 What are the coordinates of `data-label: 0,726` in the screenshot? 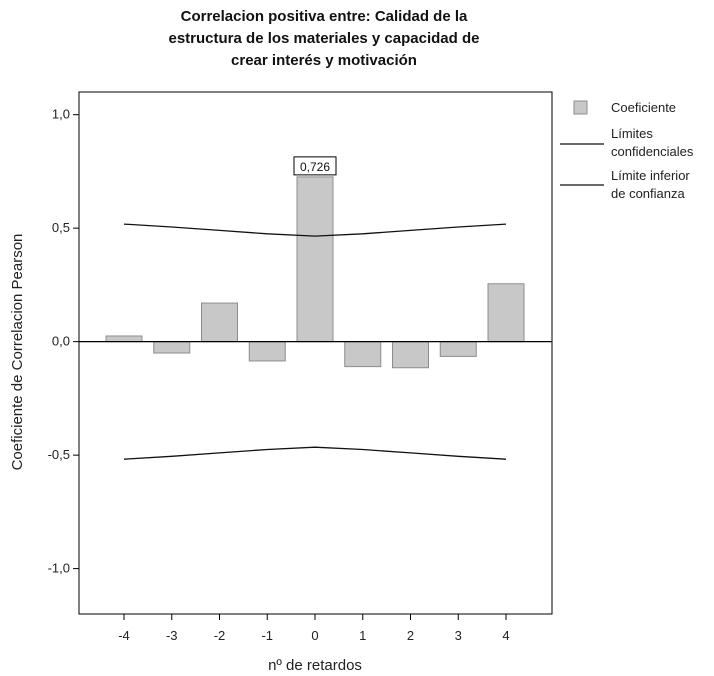 It's located at (315, 167).